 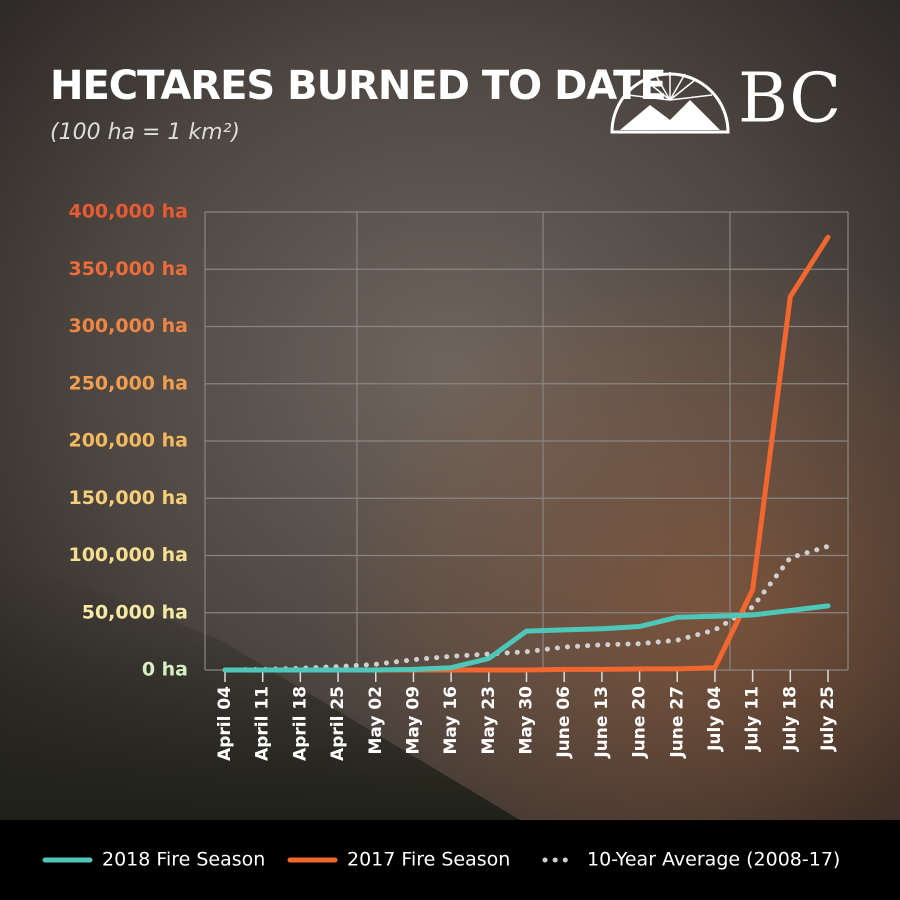 I want to click on x-tick-label: July 11, so click(x=753, y=719).